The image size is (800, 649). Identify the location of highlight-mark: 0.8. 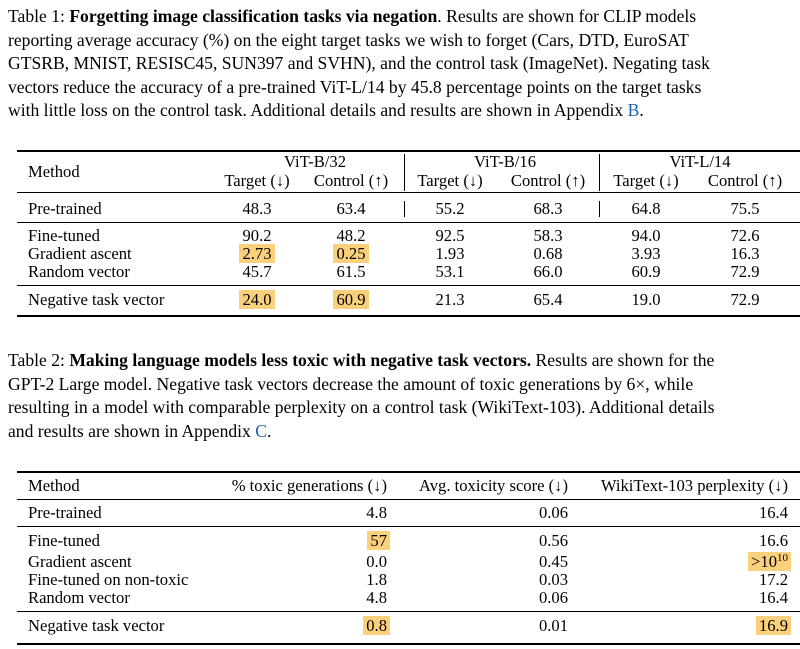
(376, 625).